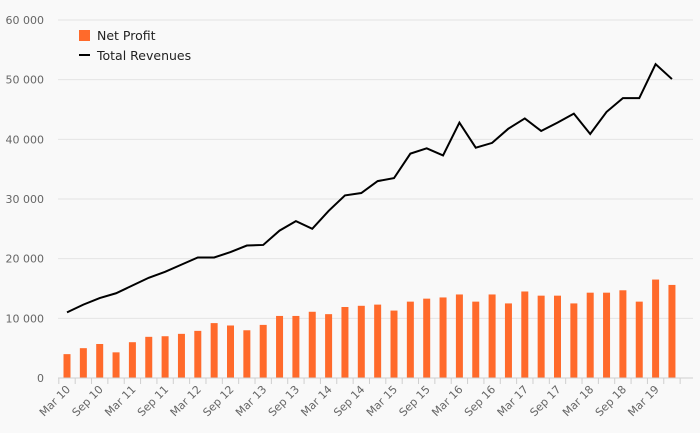  I want to click on x-tick-label: Sep 16, so click(480, 401).